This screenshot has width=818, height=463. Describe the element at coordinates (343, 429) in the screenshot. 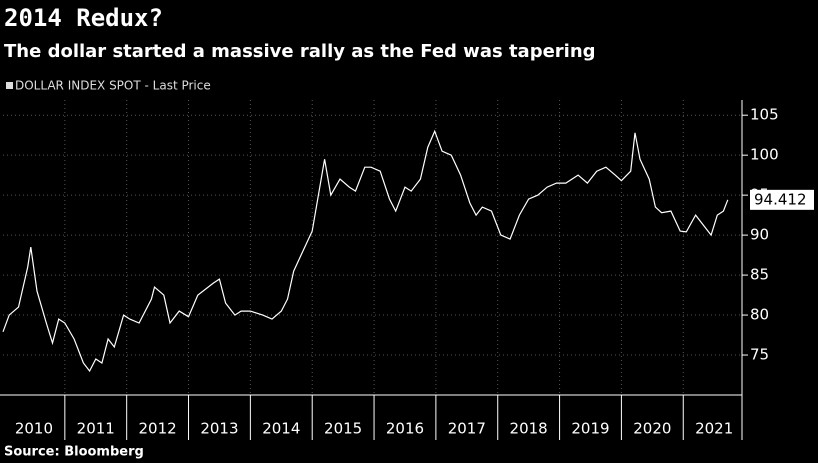

I see `x-tick-label: 2015` at that location.